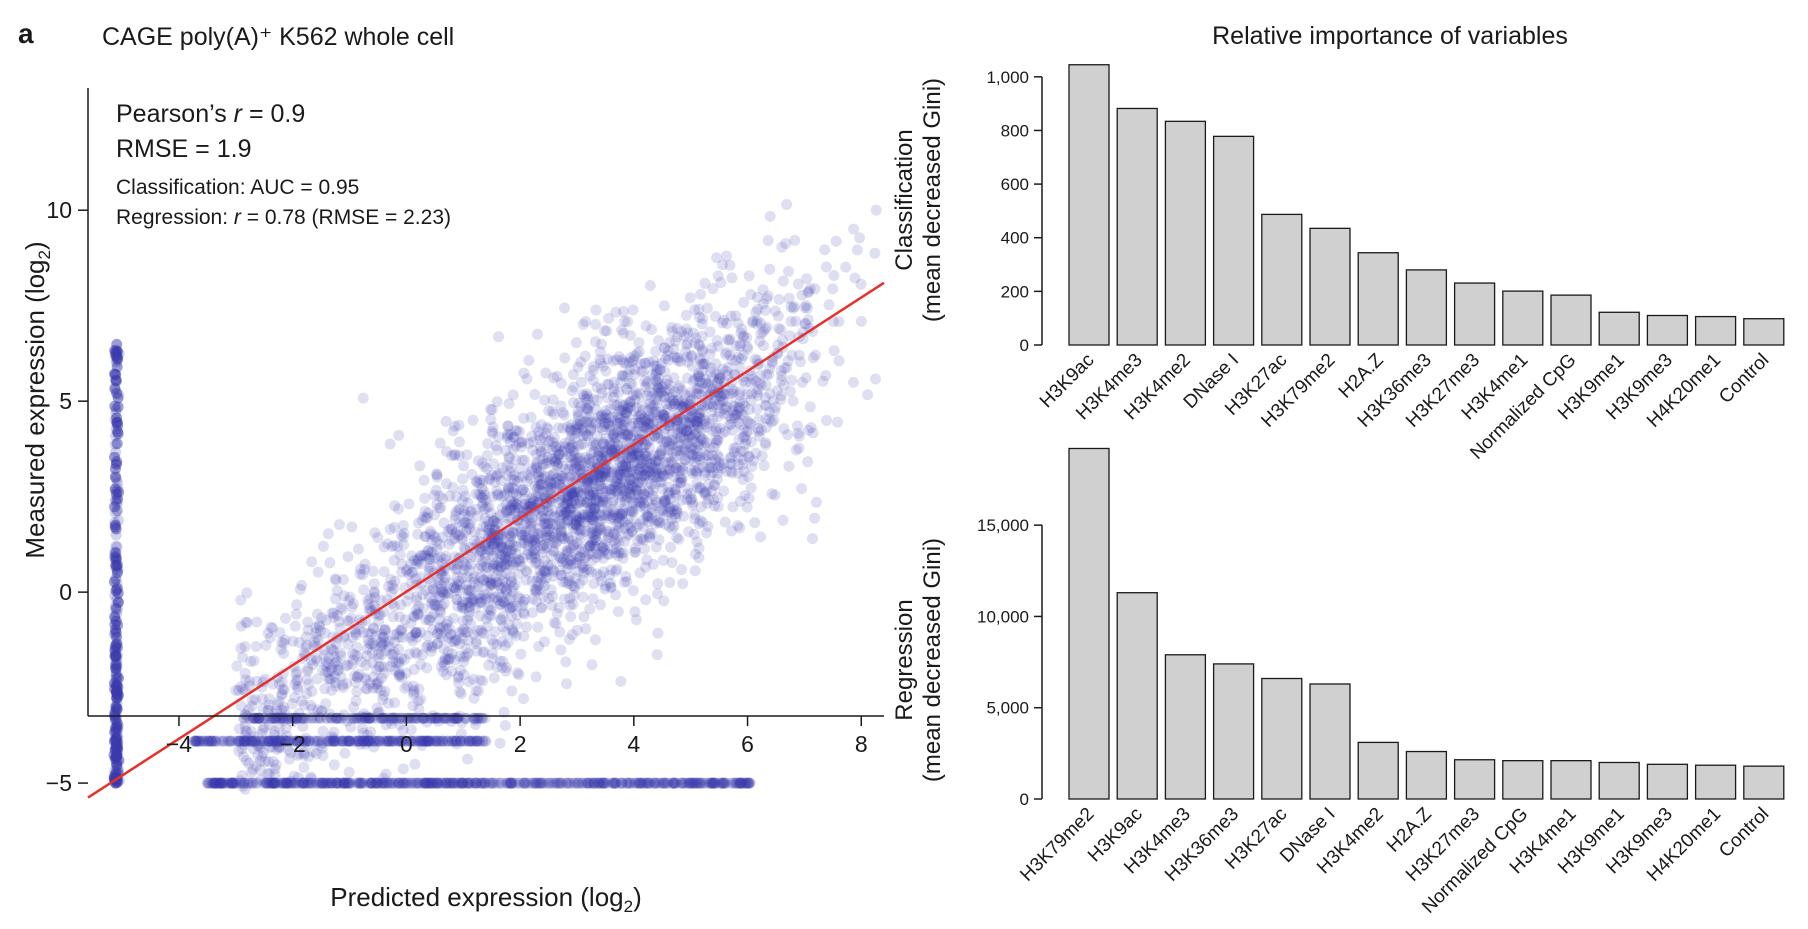  I want to click on classification-y-label-line2: (mean decreased Gini), so click(932, 200).